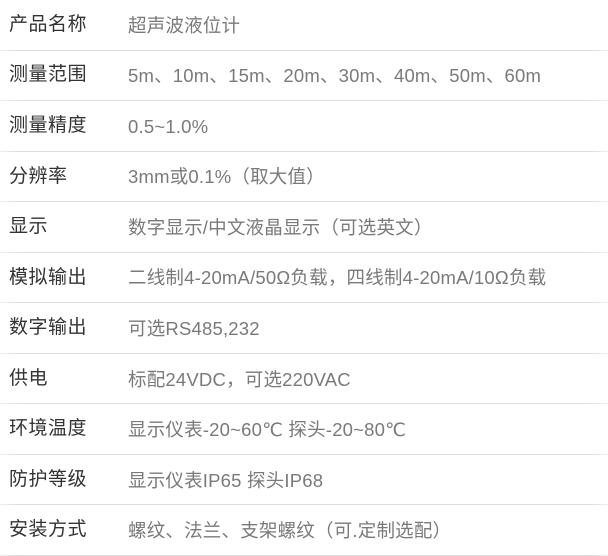  Describe the element at coordinates (38, 176) in the screenshot. I see `spec-label: 分辨率` at that location.